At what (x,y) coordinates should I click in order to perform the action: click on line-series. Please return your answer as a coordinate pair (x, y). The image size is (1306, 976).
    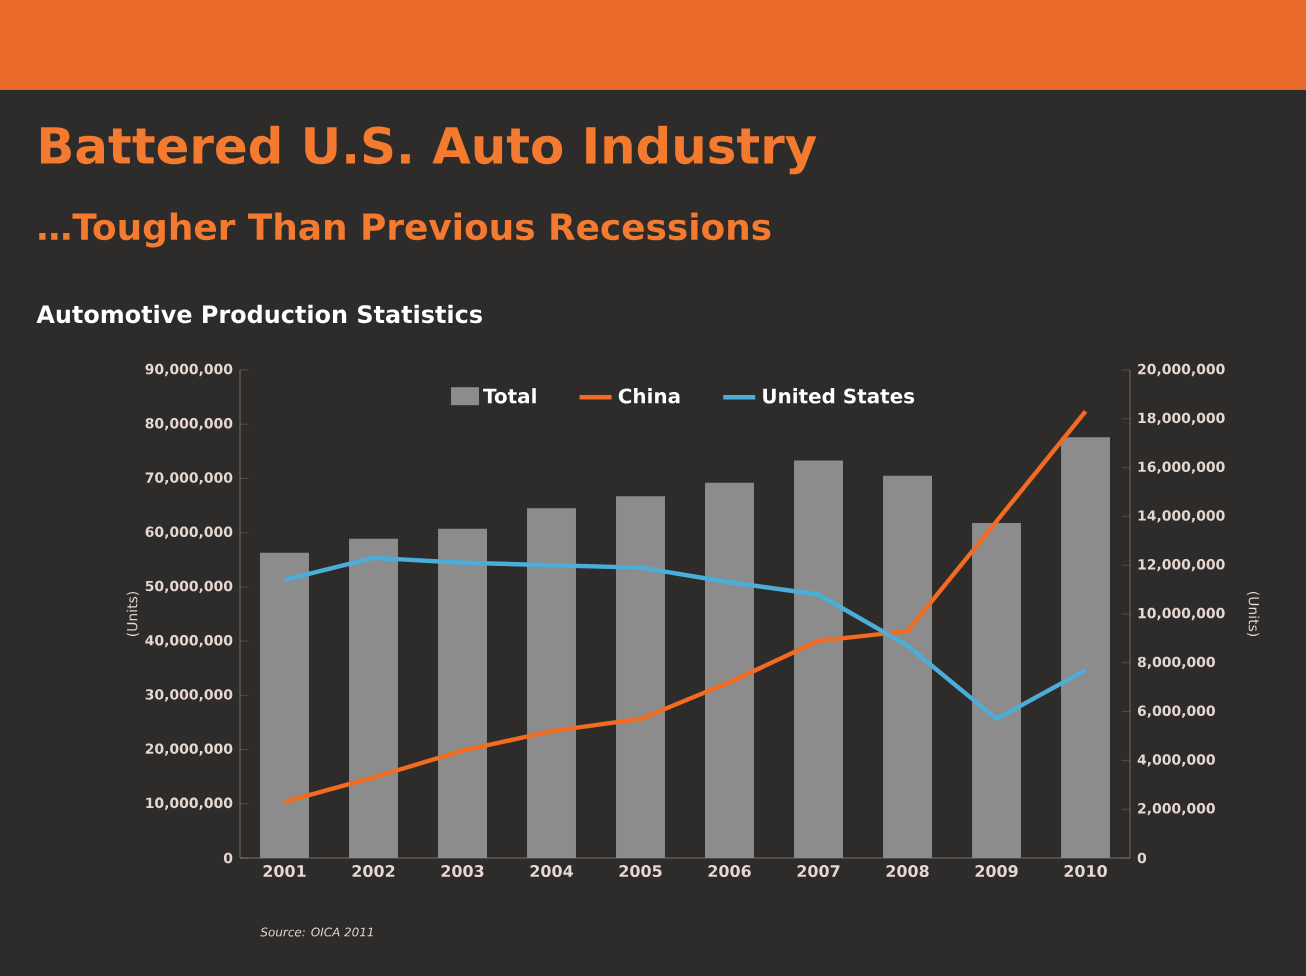
    Looking at the image, I should click on (685, 638).